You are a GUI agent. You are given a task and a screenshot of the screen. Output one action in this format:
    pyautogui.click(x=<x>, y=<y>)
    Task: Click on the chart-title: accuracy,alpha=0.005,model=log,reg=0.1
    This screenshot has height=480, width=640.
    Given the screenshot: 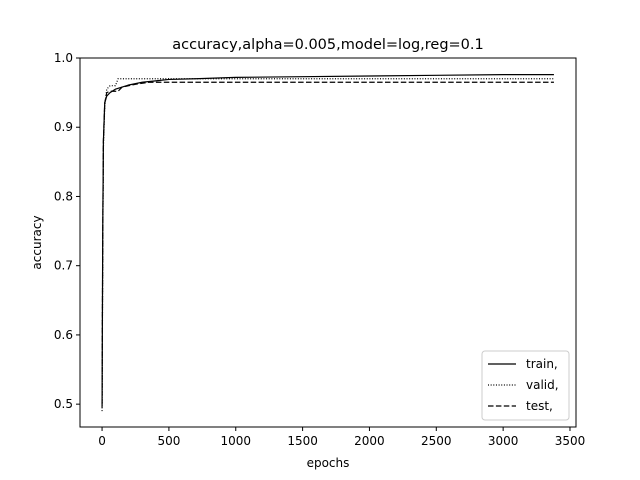 What is the action you would take?
    pyautogui.click(x=327, y=45)
    